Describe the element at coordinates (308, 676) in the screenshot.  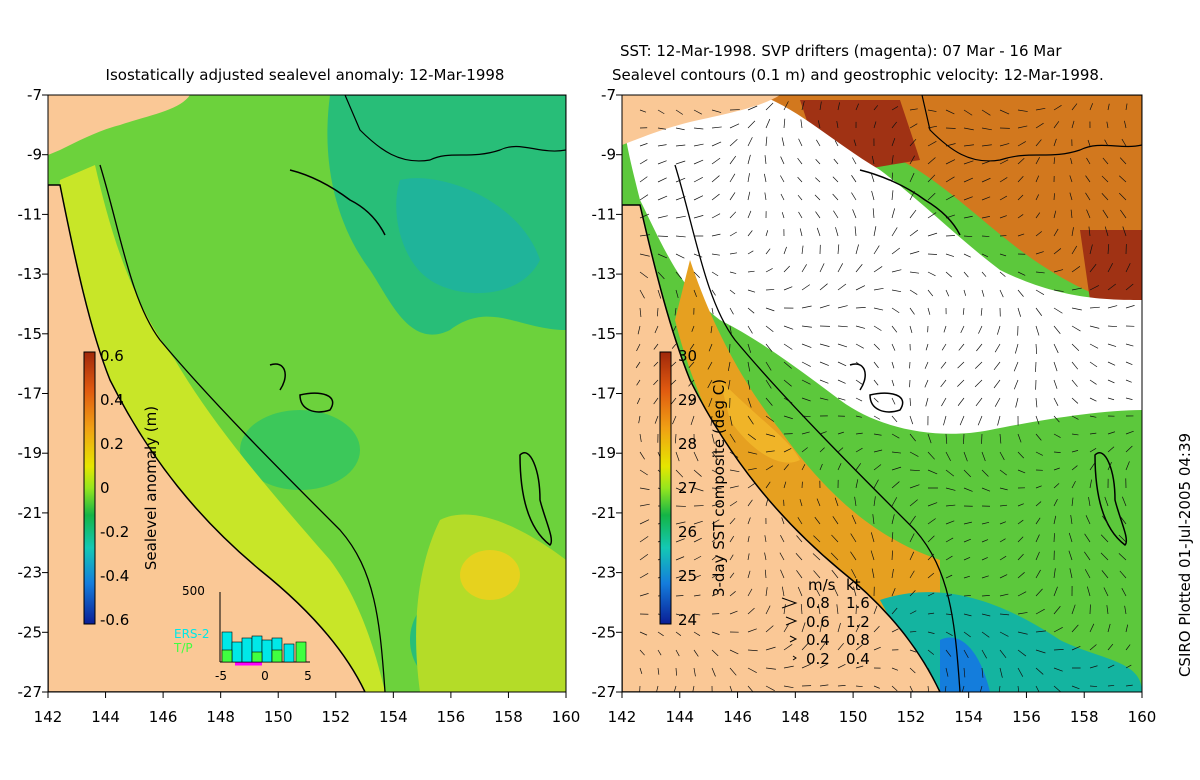
I see `histogram-xtick-label: 5` at that location.